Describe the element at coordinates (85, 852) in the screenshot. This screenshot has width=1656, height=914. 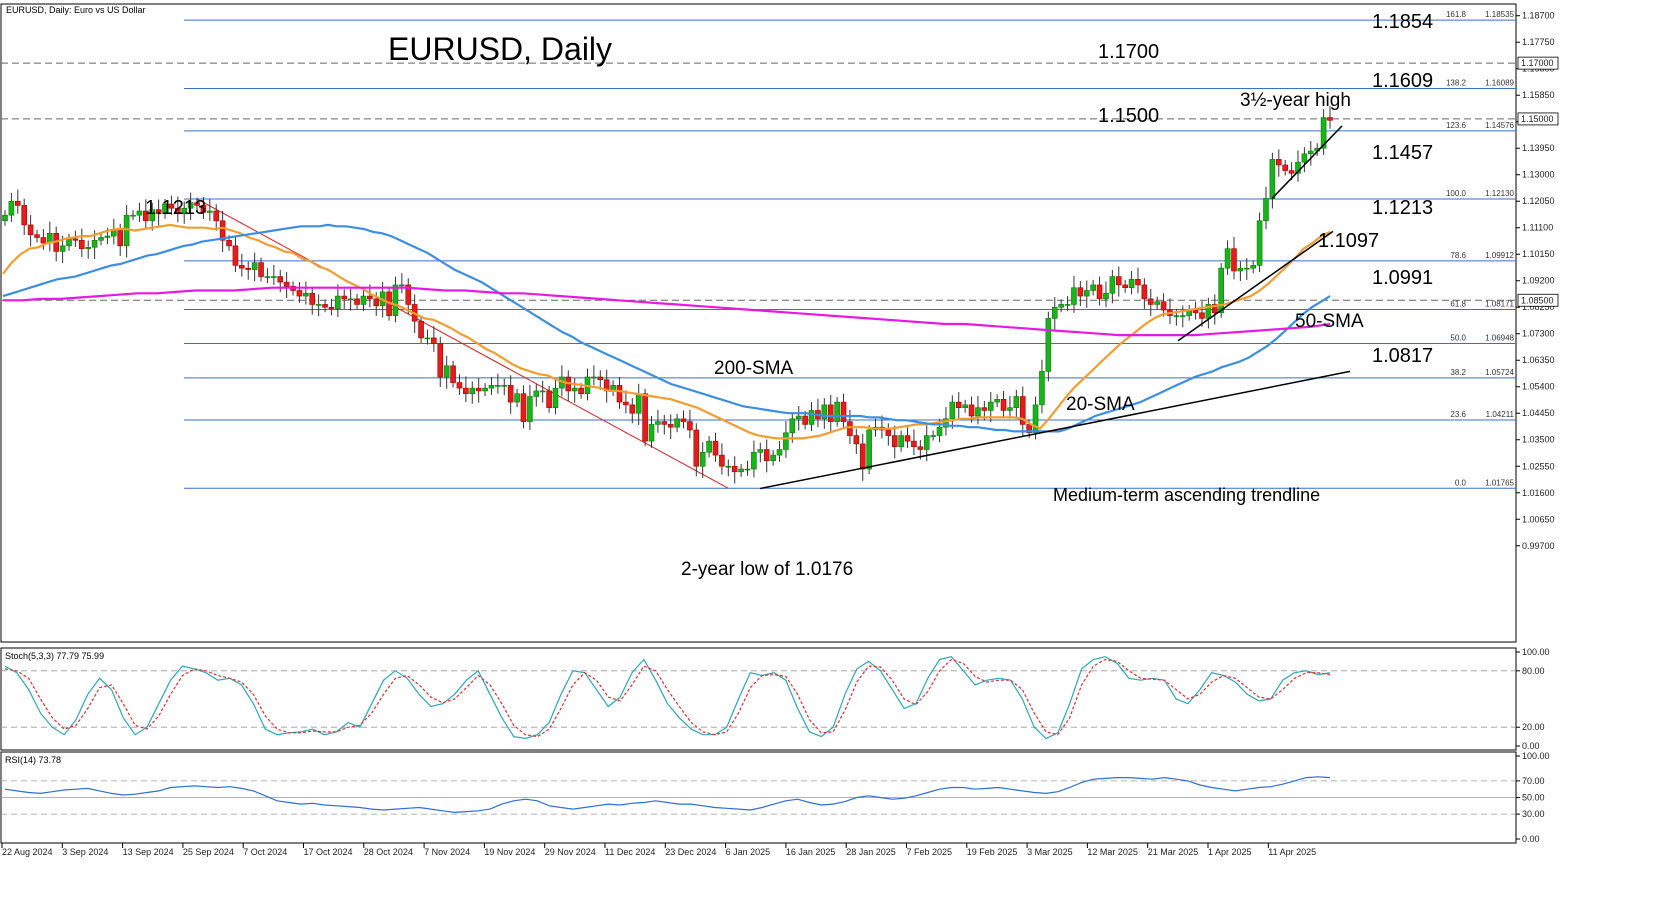
I see `date-label: 3 Sep 2024` at that location.